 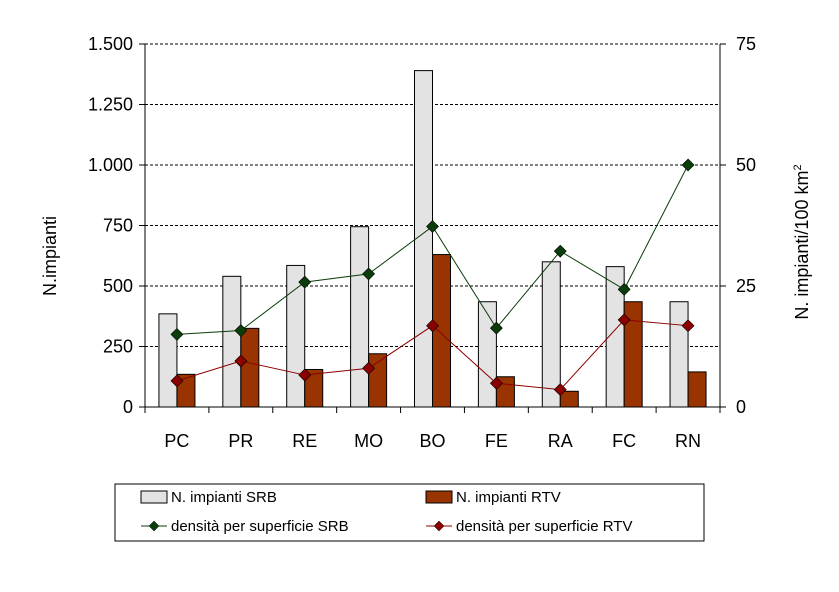 I want to click on marker-rtv-bo, so click(x=432, y=326).